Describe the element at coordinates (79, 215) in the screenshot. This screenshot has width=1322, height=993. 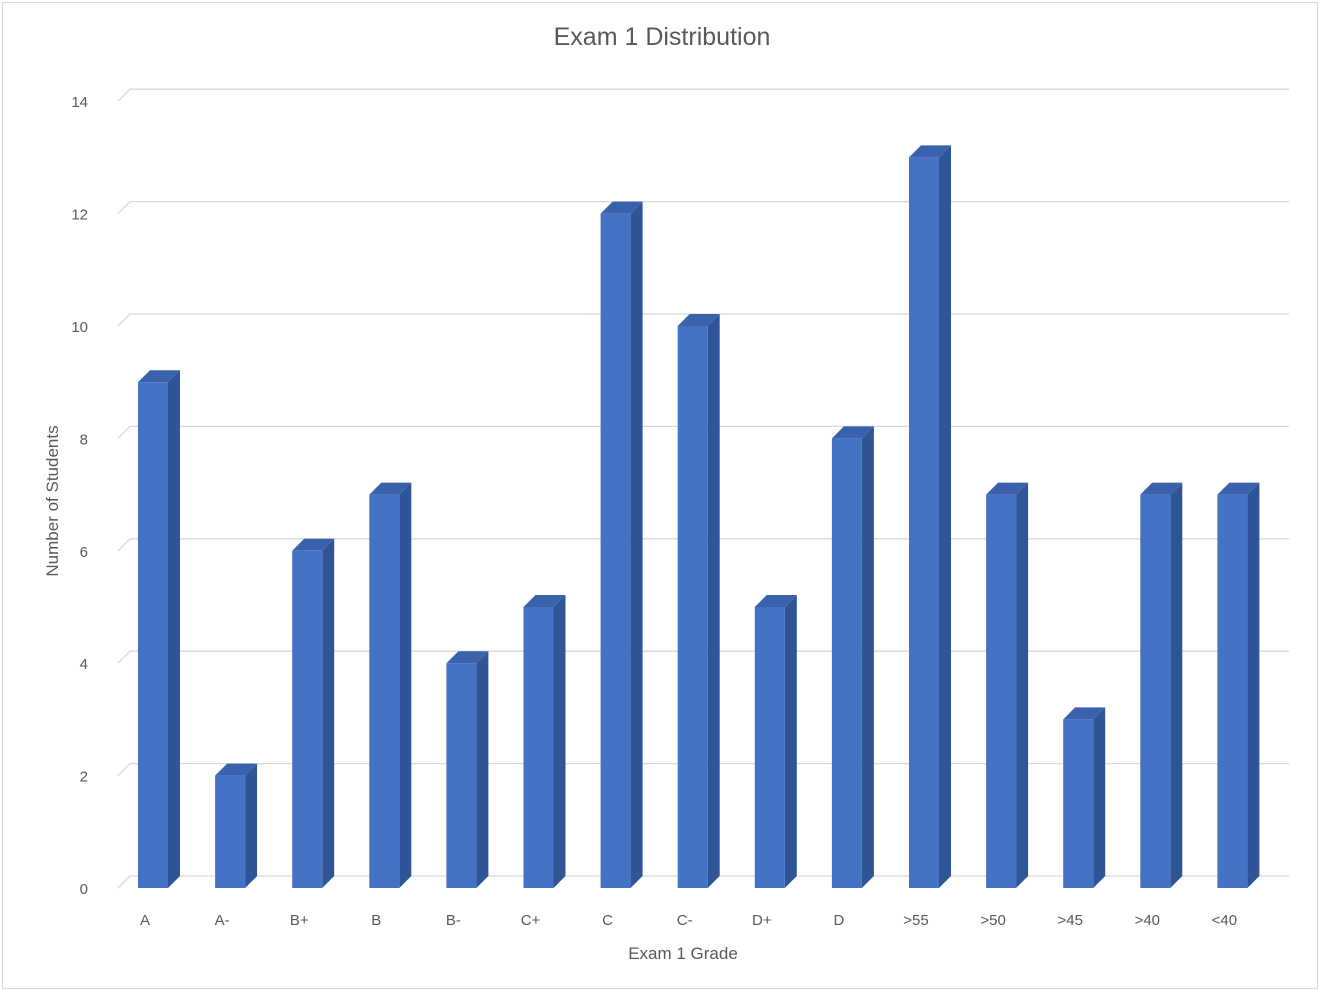
I see `y-tick-label: 12` at that location.